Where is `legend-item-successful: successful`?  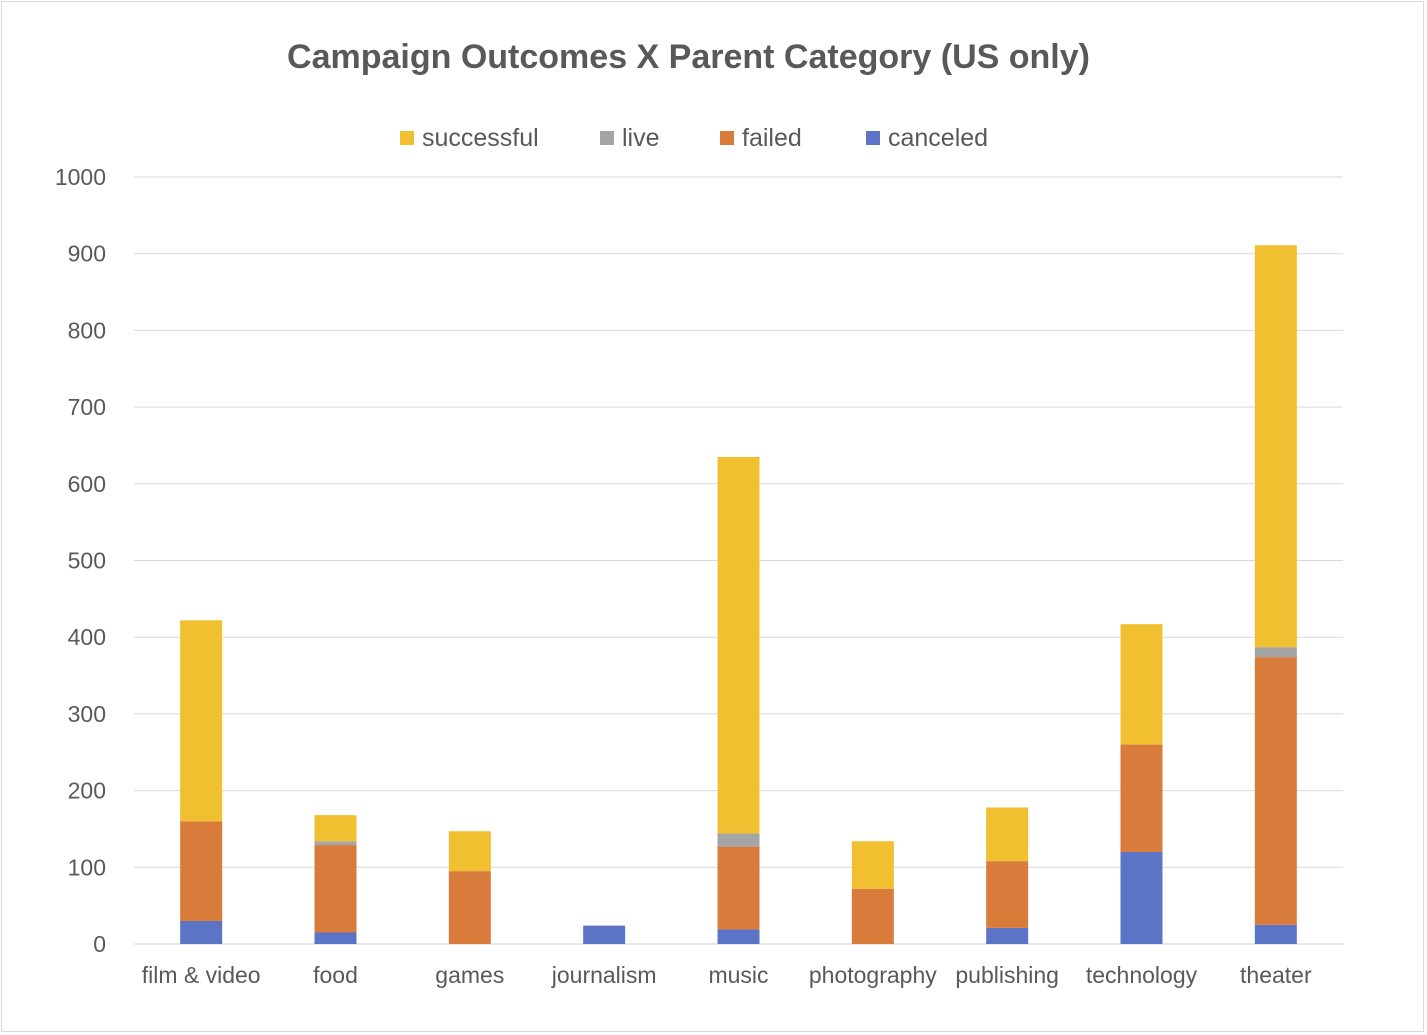 legend-item-successful: successful is located at coordinates (469, 138).